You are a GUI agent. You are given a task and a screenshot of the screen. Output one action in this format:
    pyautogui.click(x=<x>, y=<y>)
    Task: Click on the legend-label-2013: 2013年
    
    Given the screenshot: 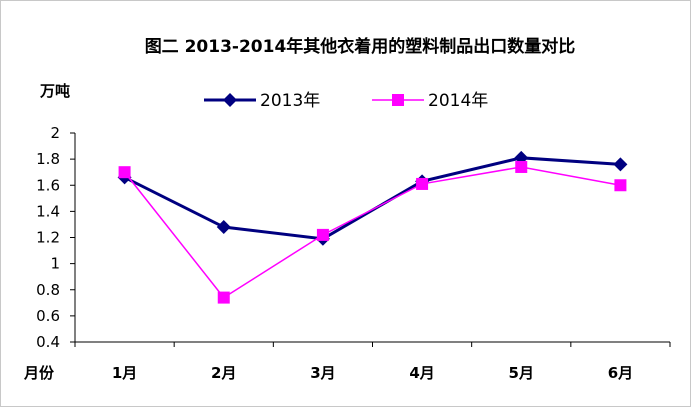 What is the action you would take?
    pyautogui.click(x=290, y=101)
    